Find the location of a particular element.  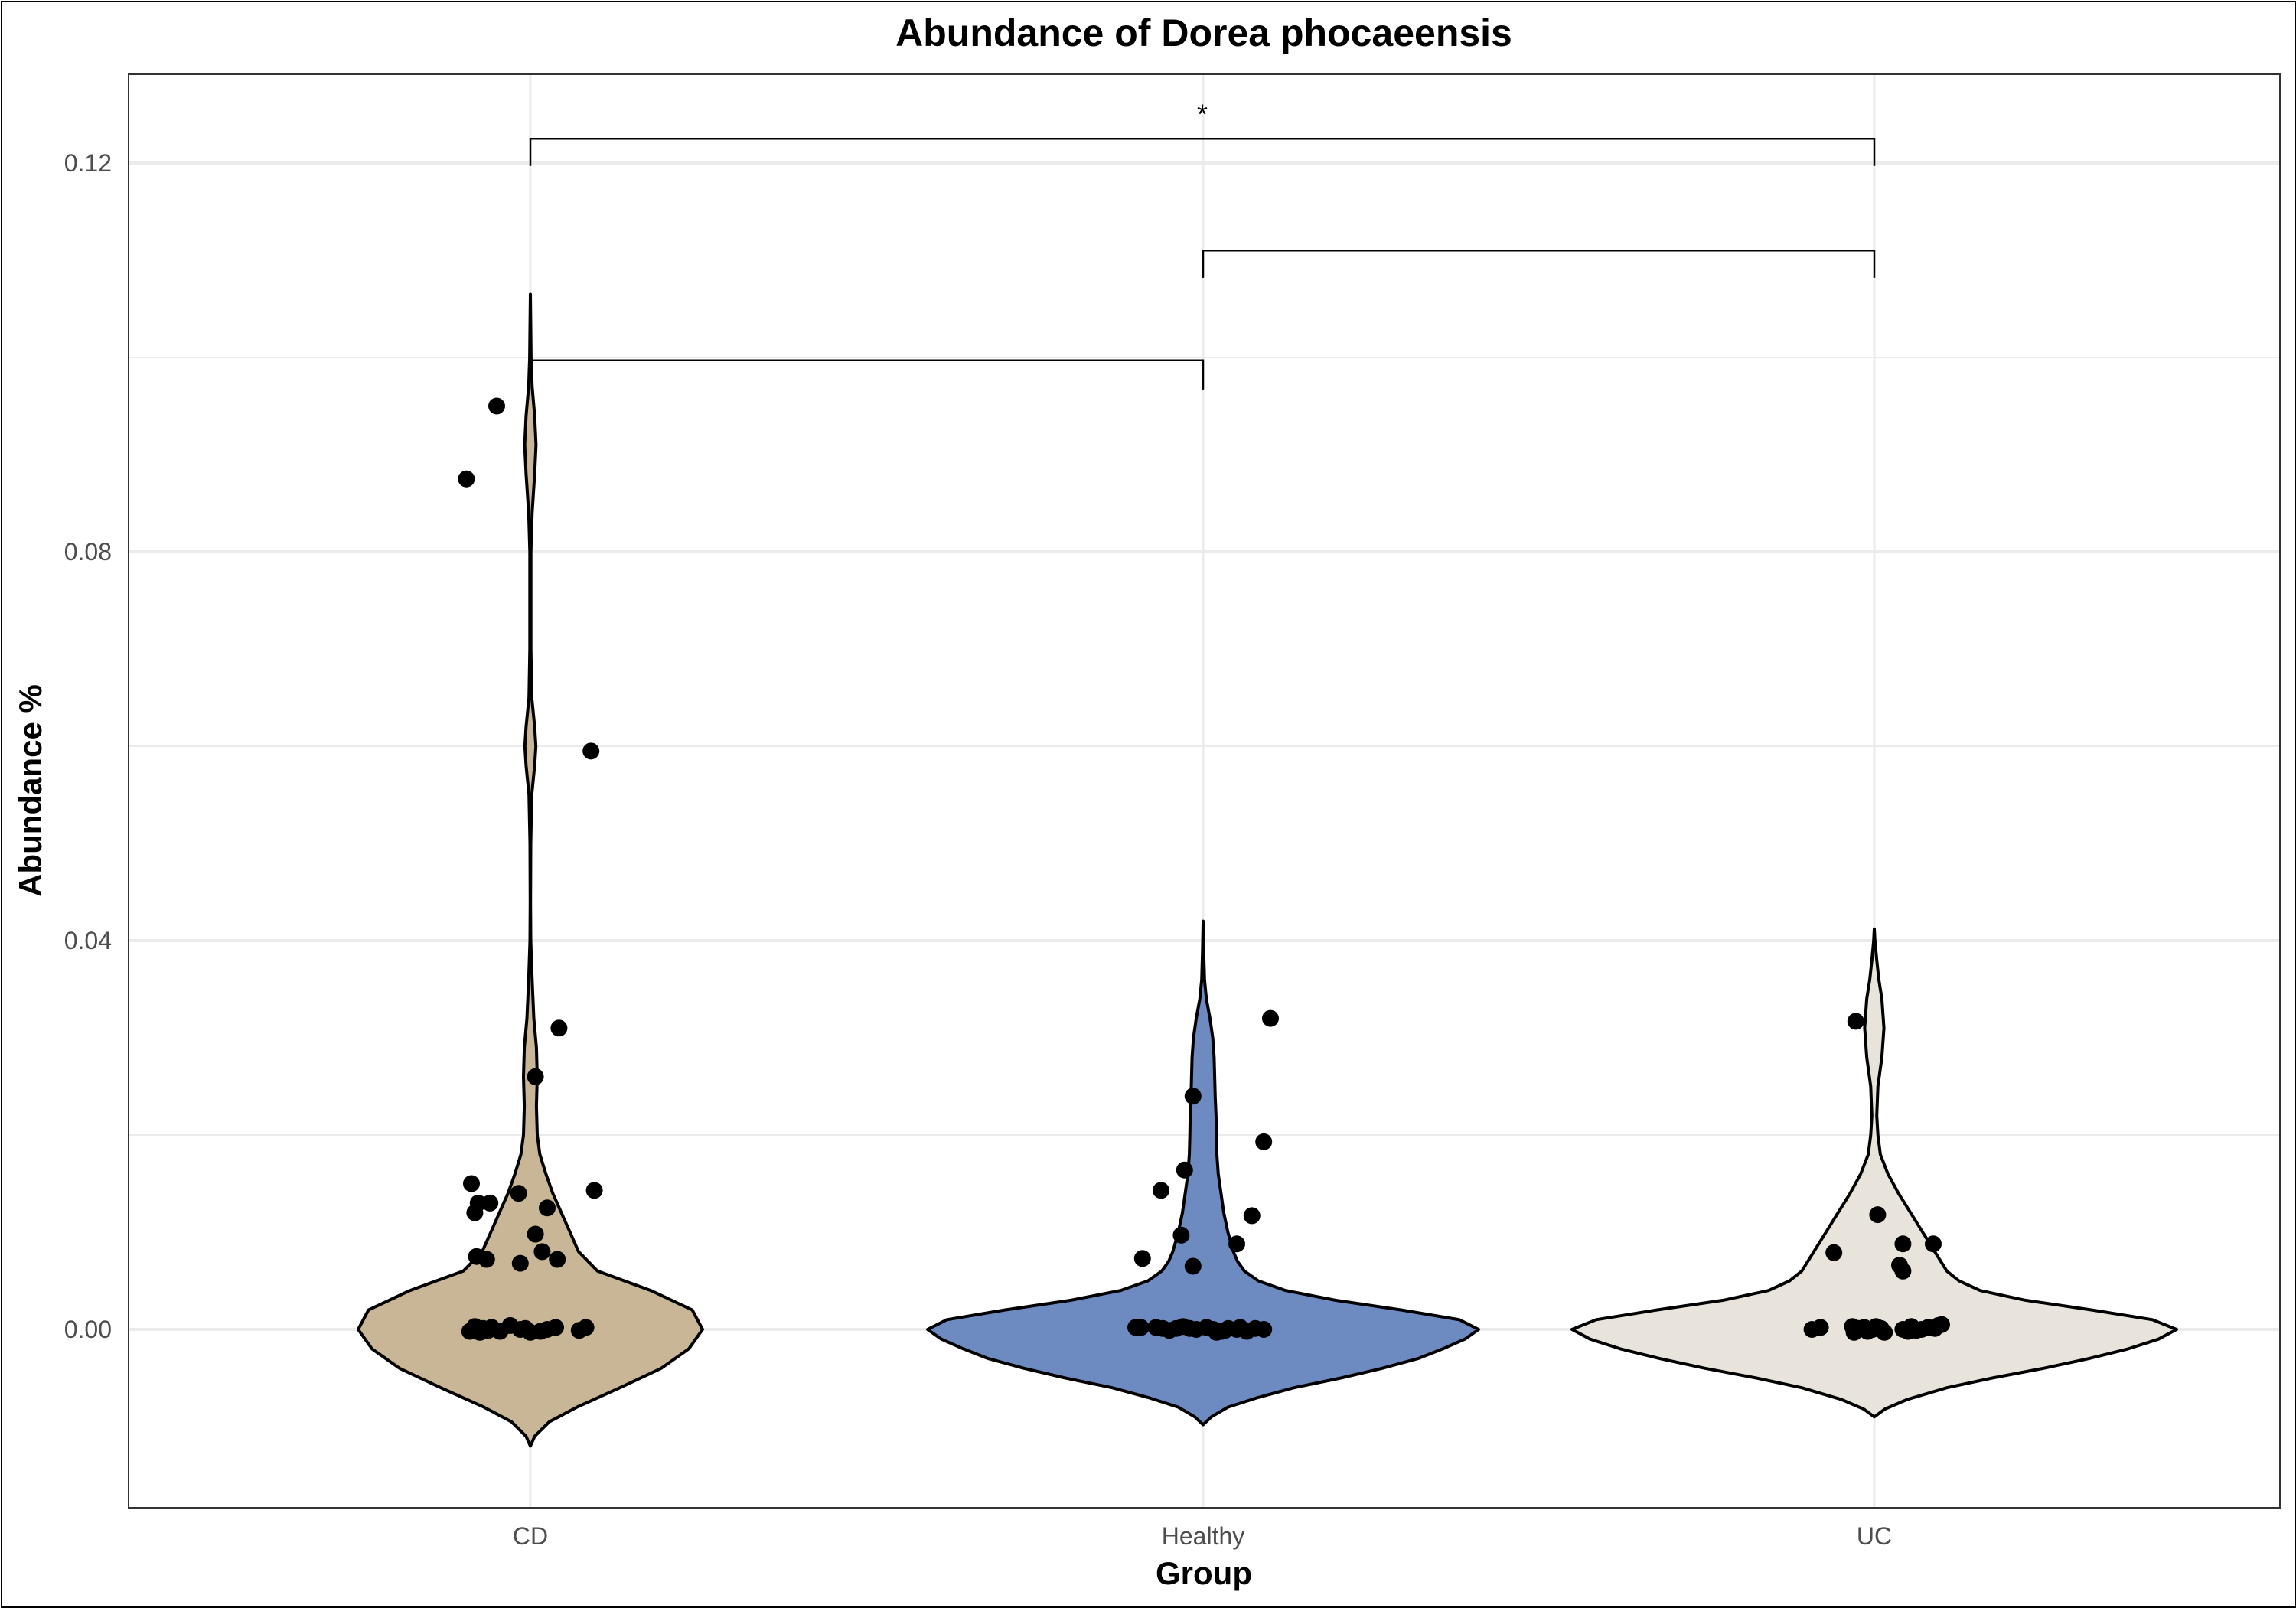

x-tick-labels: CD Healthy UC is located at coordinates (1202, 1536).